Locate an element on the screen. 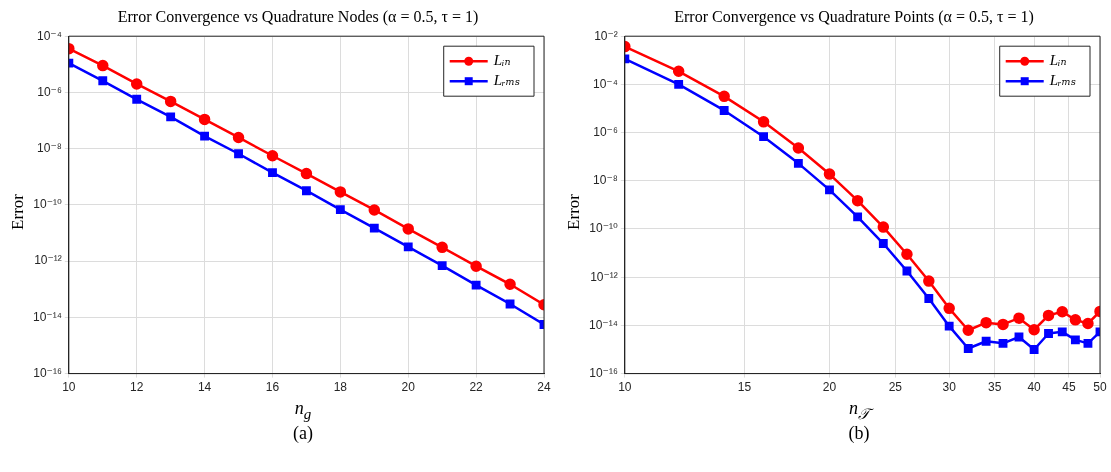 This screenshot has height=472, width=1111. x-tick-label: 50 is located at coordinates (1100, 387).